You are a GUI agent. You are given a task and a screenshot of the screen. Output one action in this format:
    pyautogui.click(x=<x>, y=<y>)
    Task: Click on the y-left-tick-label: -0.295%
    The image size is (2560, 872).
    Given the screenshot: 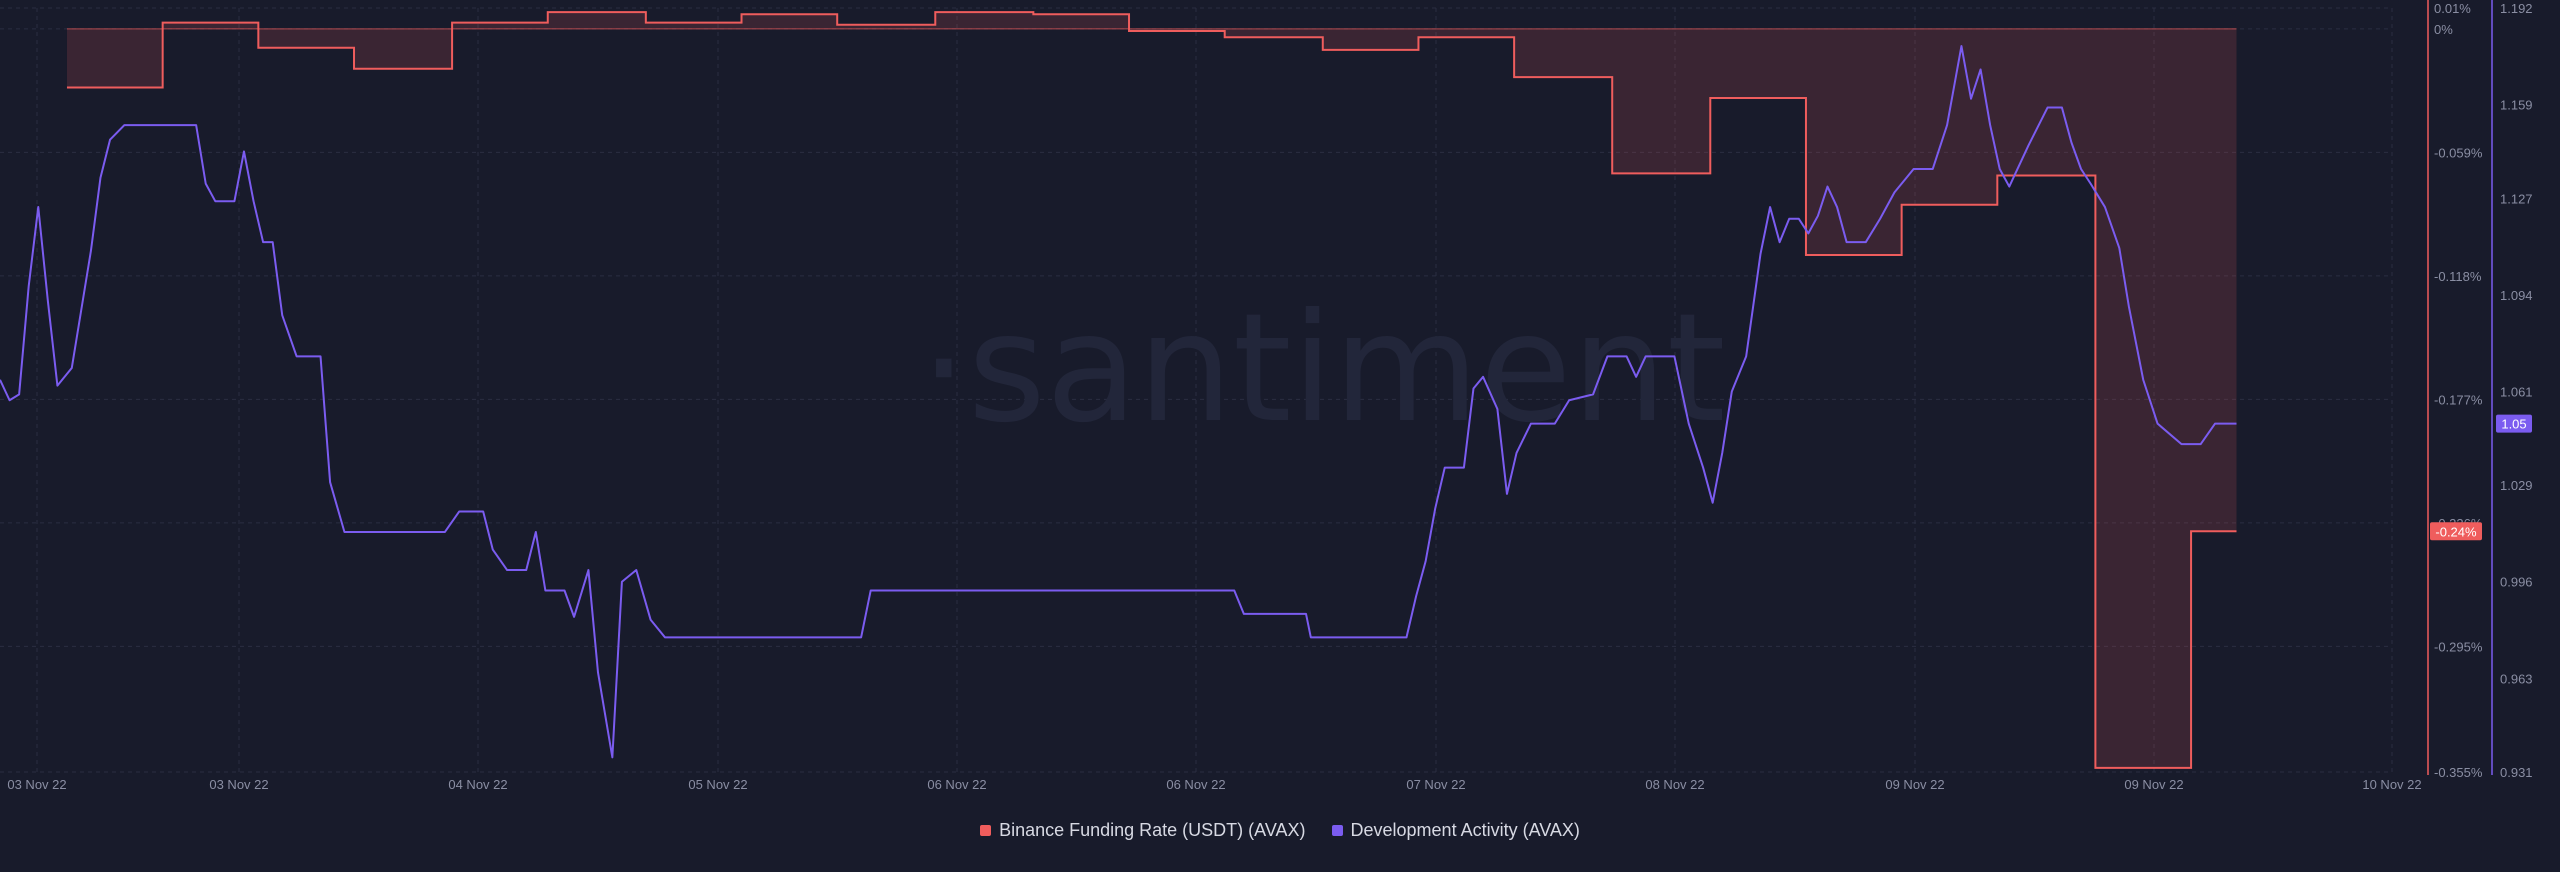 What is the action you would take?
    pyautogui.click(x=2458, y=646)
    